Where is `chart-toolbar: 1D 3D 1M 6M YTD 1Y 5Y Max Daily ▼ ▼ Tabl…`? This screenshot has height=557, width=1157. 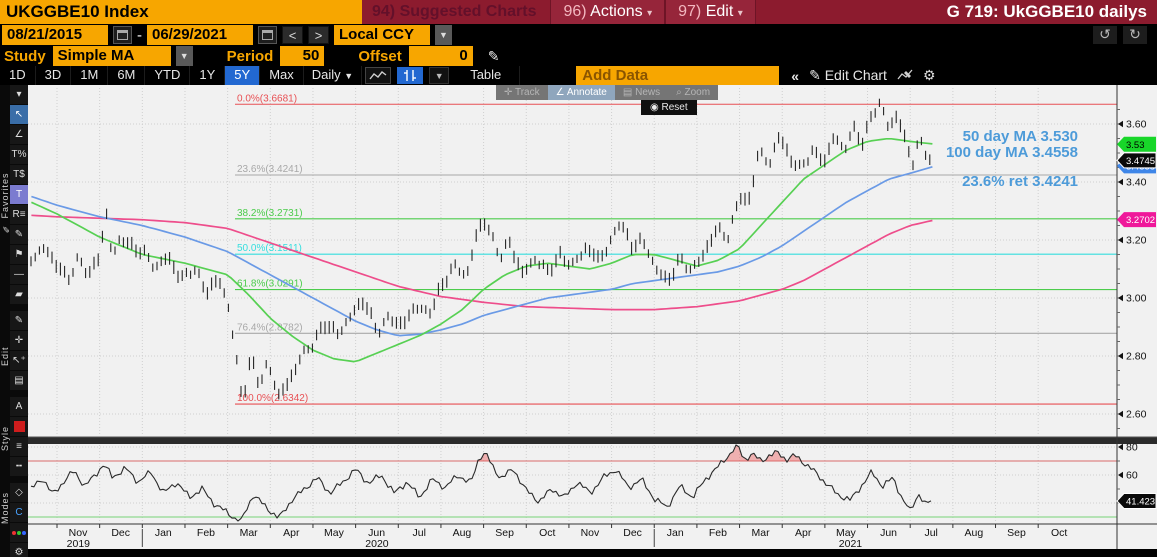
chart-toolbar: 1D 3D 1M 6M YTD 1Y 5Y Max Daily ▼ ▼ Tabl… is located at coordinates (578, 75).